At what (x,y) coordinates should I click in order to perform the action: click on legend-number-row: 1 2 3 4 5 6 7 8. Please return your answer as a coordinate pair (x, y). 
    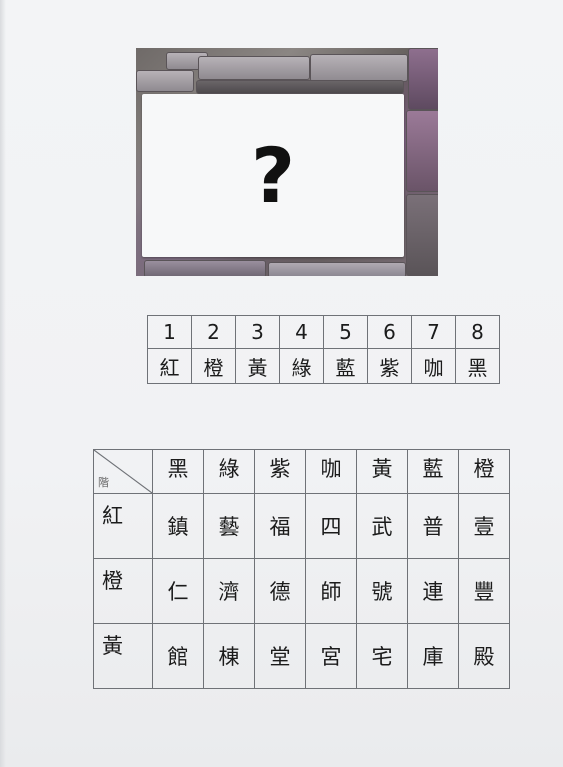
    Looking at the image, I should click on (323, 332).